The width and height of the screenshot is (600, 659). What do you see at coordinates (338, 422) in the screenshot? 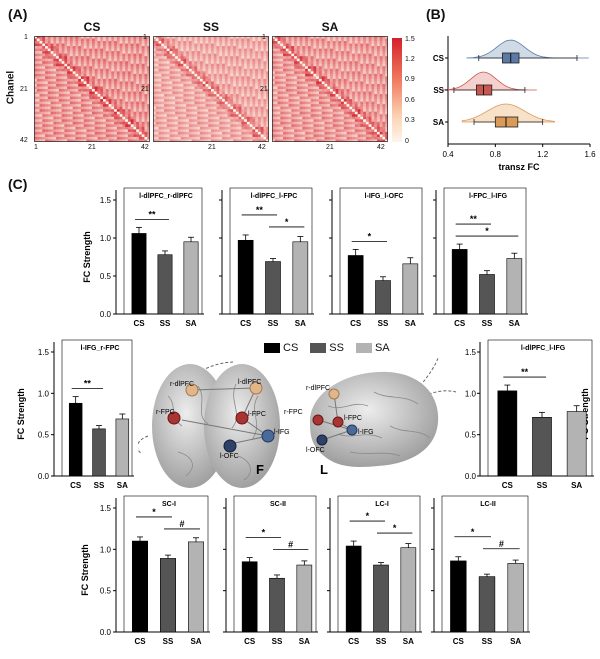
I see `node-side-l-fpc` at bounding box center [338, 422].